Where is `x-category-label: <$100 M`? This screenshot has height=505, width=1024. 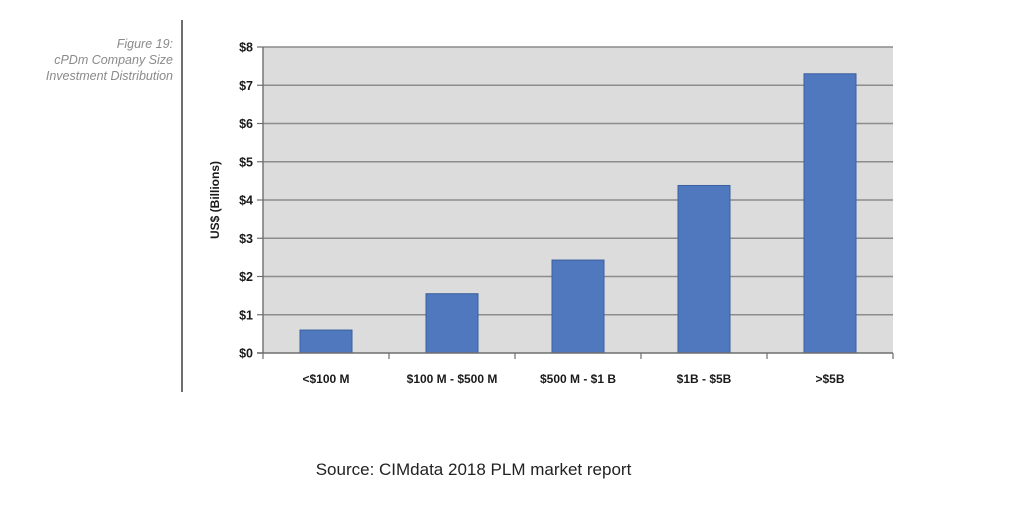 x-category-label: <$100 M is located at coordinates (325, 379).